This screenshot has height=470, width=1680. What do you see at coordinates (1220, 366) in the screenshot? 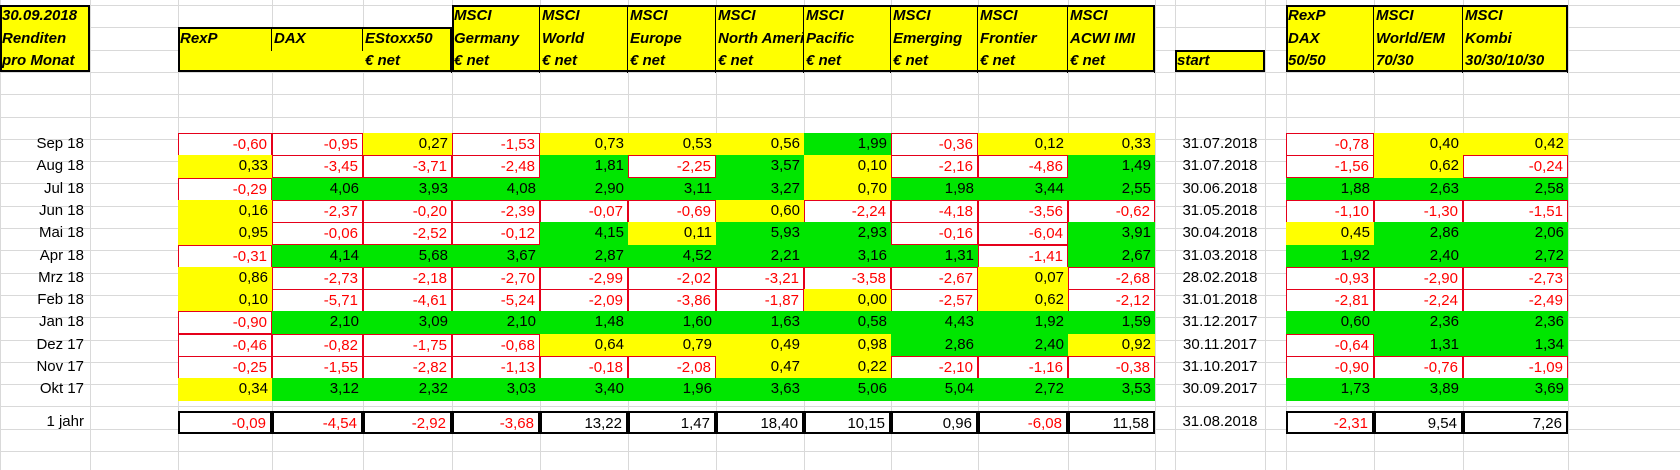
I see `start-date: 31.10.2017` at bounding box center [1220, 366].